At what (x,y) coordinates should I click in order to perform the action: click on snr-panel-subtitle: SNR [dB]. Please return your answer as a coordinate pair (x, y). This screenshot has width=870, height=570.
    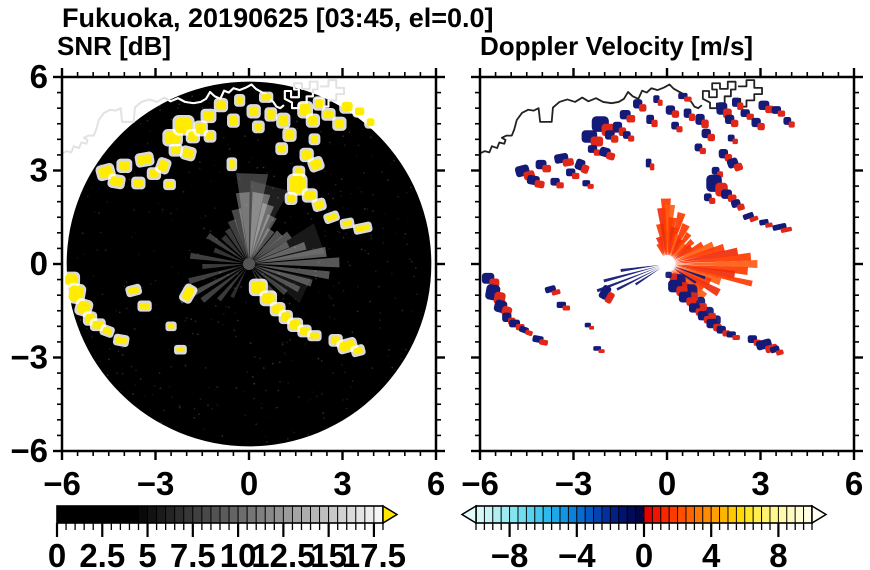
    Looking at the image, I should click on (114, 46).